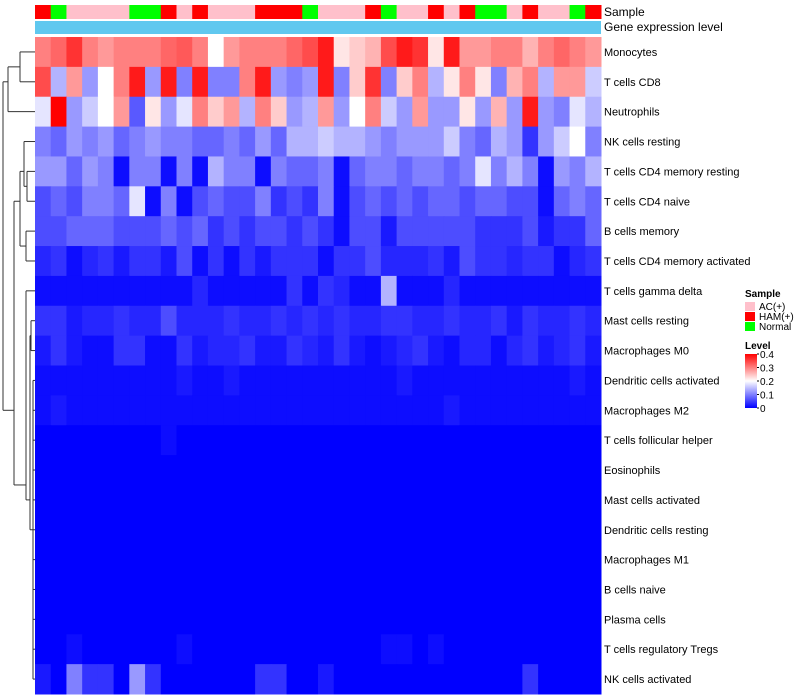  What do you see at coordinates (750, 326) in the screenshot?
I see `legend-swatch` at bounding box center [750, 326].